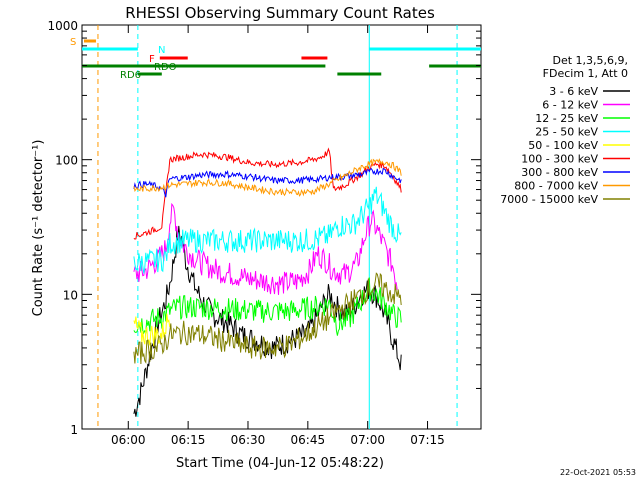  What do you see at coordinates (83, 42) in the screenshot?
I see `flag-s: S` at bounding box center [83, 42].